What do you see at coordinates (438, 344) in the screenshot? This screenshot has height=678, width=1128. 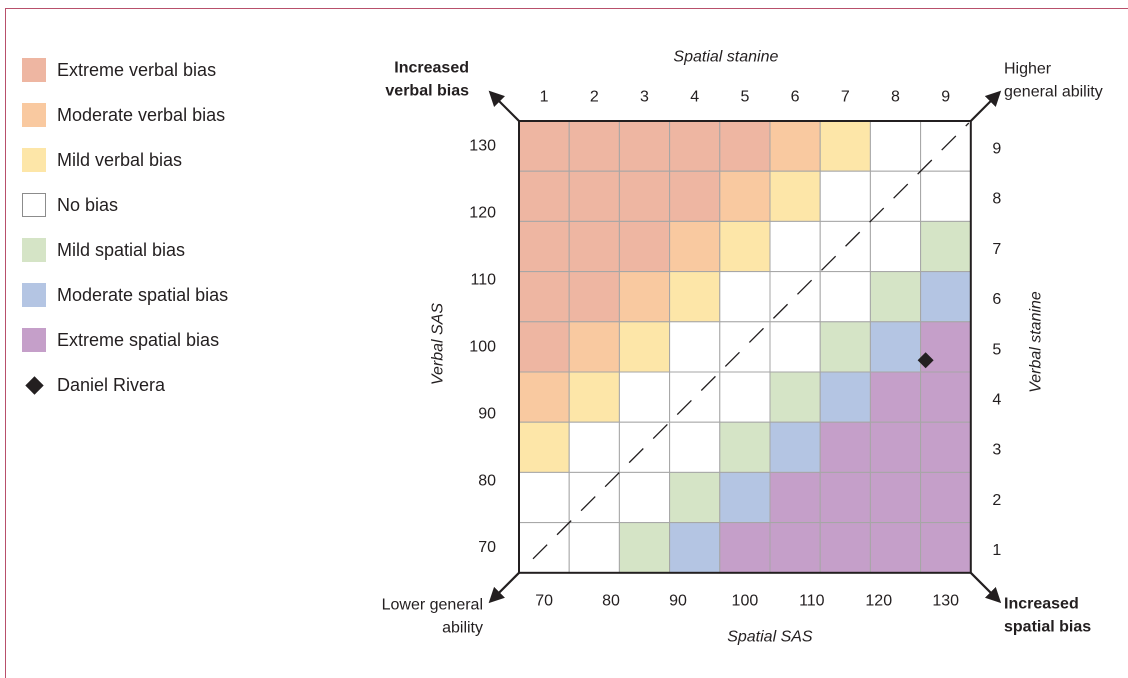 I see `left-axis-title: Verbal SAS` at bounding box center [438, 344].